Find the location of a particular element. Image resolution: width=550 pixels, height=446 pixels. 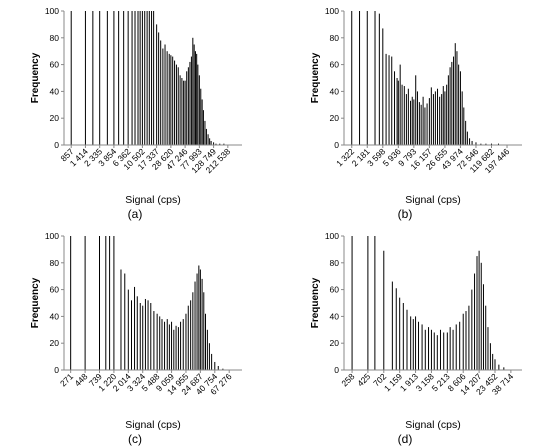

panel-label-c: (c) is located at coordinates (135, 439).